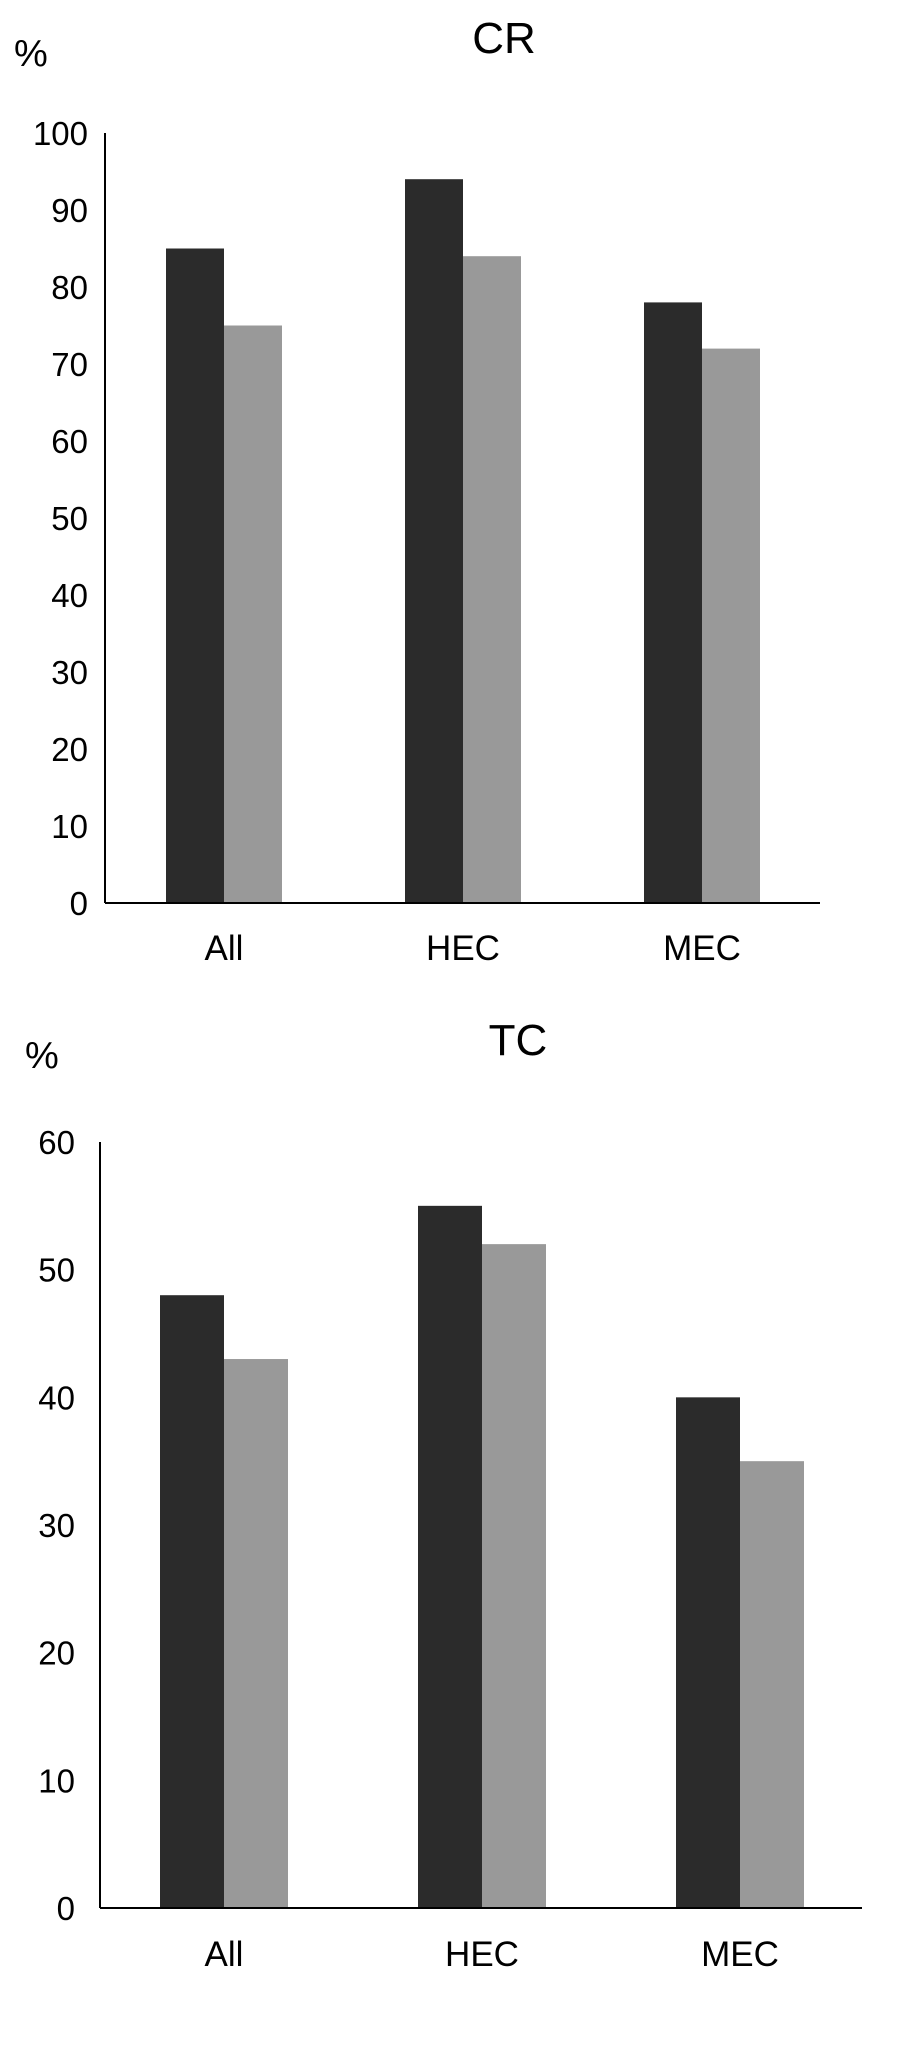 The width and height of the screenshot is (897, 2064). I want to click on y-tick-label: 100, so click(60, 133).